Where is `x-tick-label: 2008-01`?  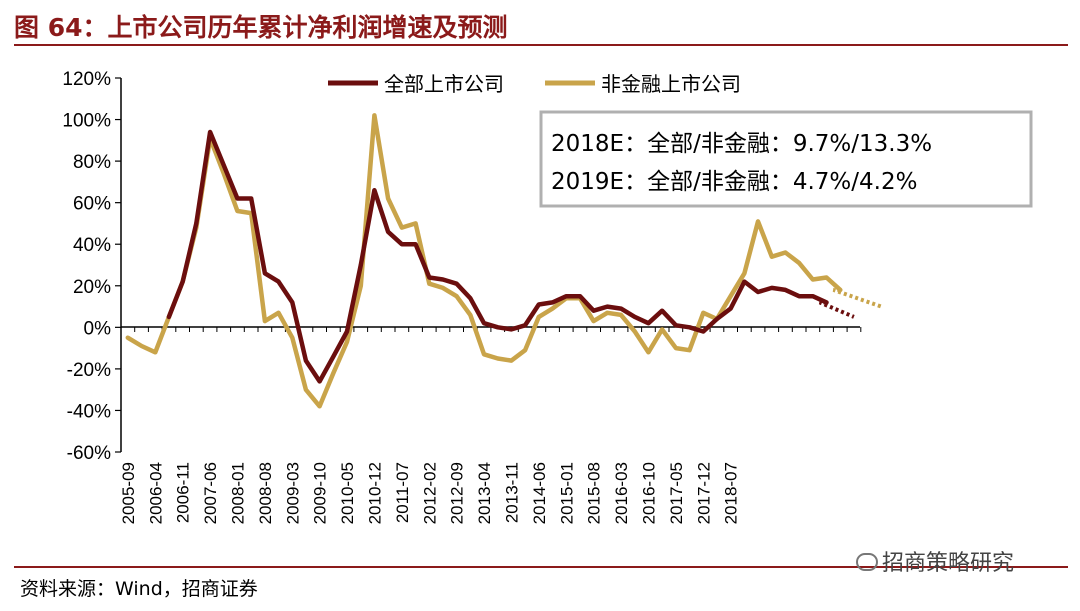 x-tick-label: 2008-01 is located at coordinates (237, 493).